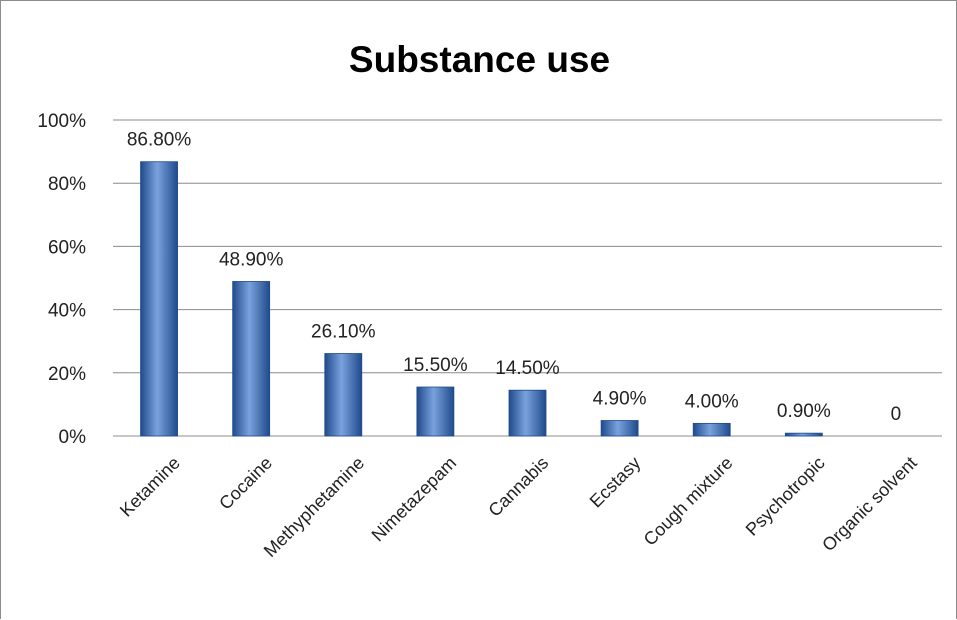 This screenshot has width=957, height=620. What do you see at coordinates (518, 487) in the screenshot?
I see `x-tick-label: Cannabis` at bounding box center [518, 487].